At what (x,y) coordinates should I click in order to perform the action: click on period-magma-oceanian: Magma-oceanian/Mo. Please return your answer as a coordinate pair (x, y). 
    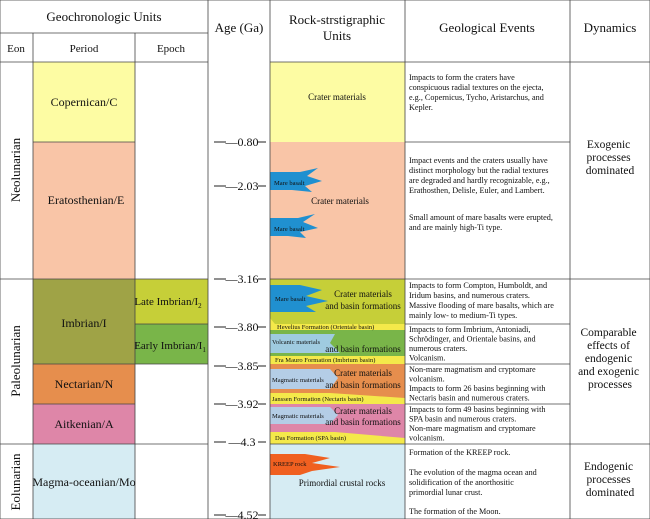
    Looking at the image, I should click on (83, 482).